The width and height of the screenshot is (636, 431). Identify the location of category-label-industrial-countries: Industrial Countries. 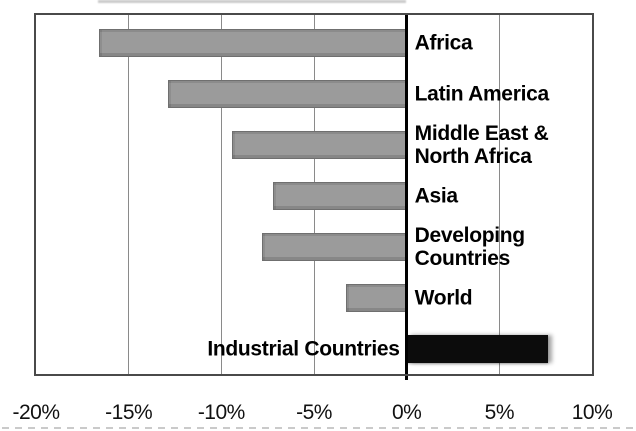
(303, 349).